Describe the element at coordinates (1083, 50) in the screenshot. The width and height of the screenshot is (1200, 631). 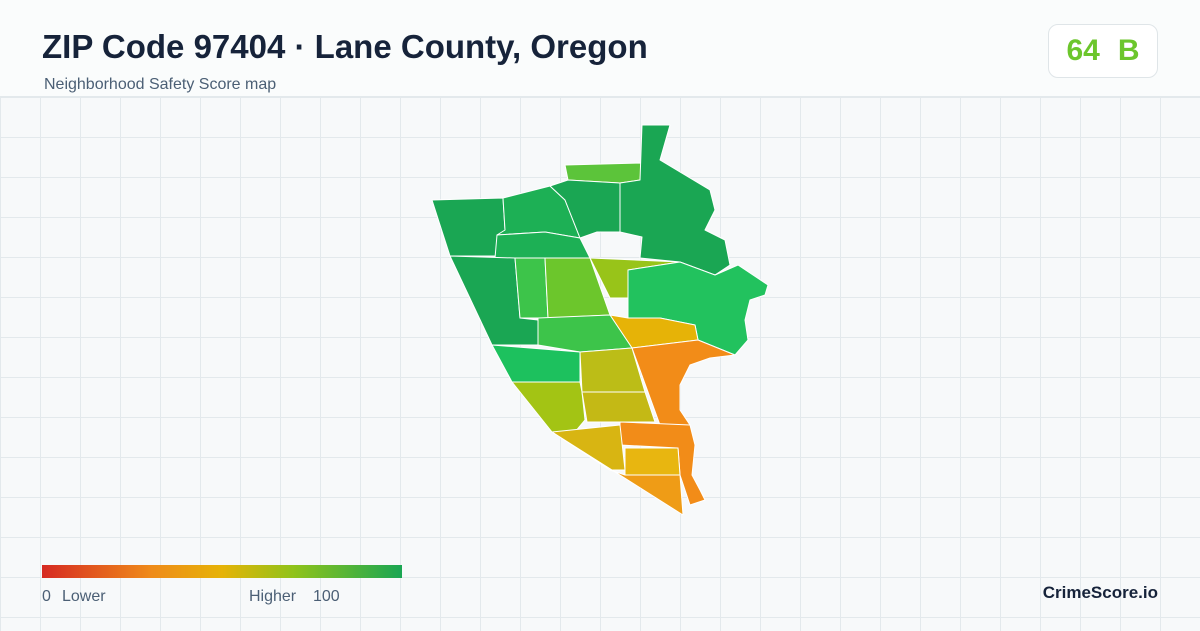
I see `score-value: 64` at that location.